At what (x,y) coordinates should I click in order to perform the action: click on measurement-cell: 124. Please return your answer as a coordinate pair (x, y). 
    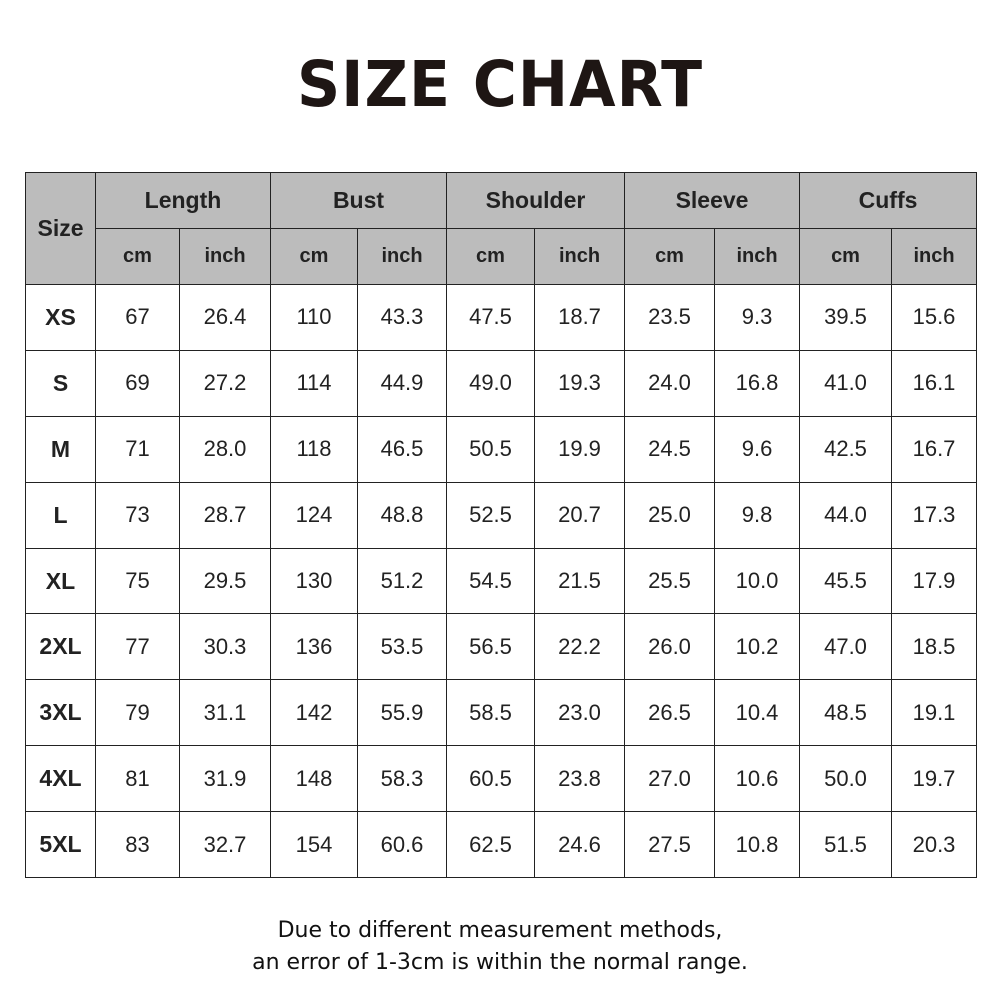
    Looking at the image, I should click on (314, 515).